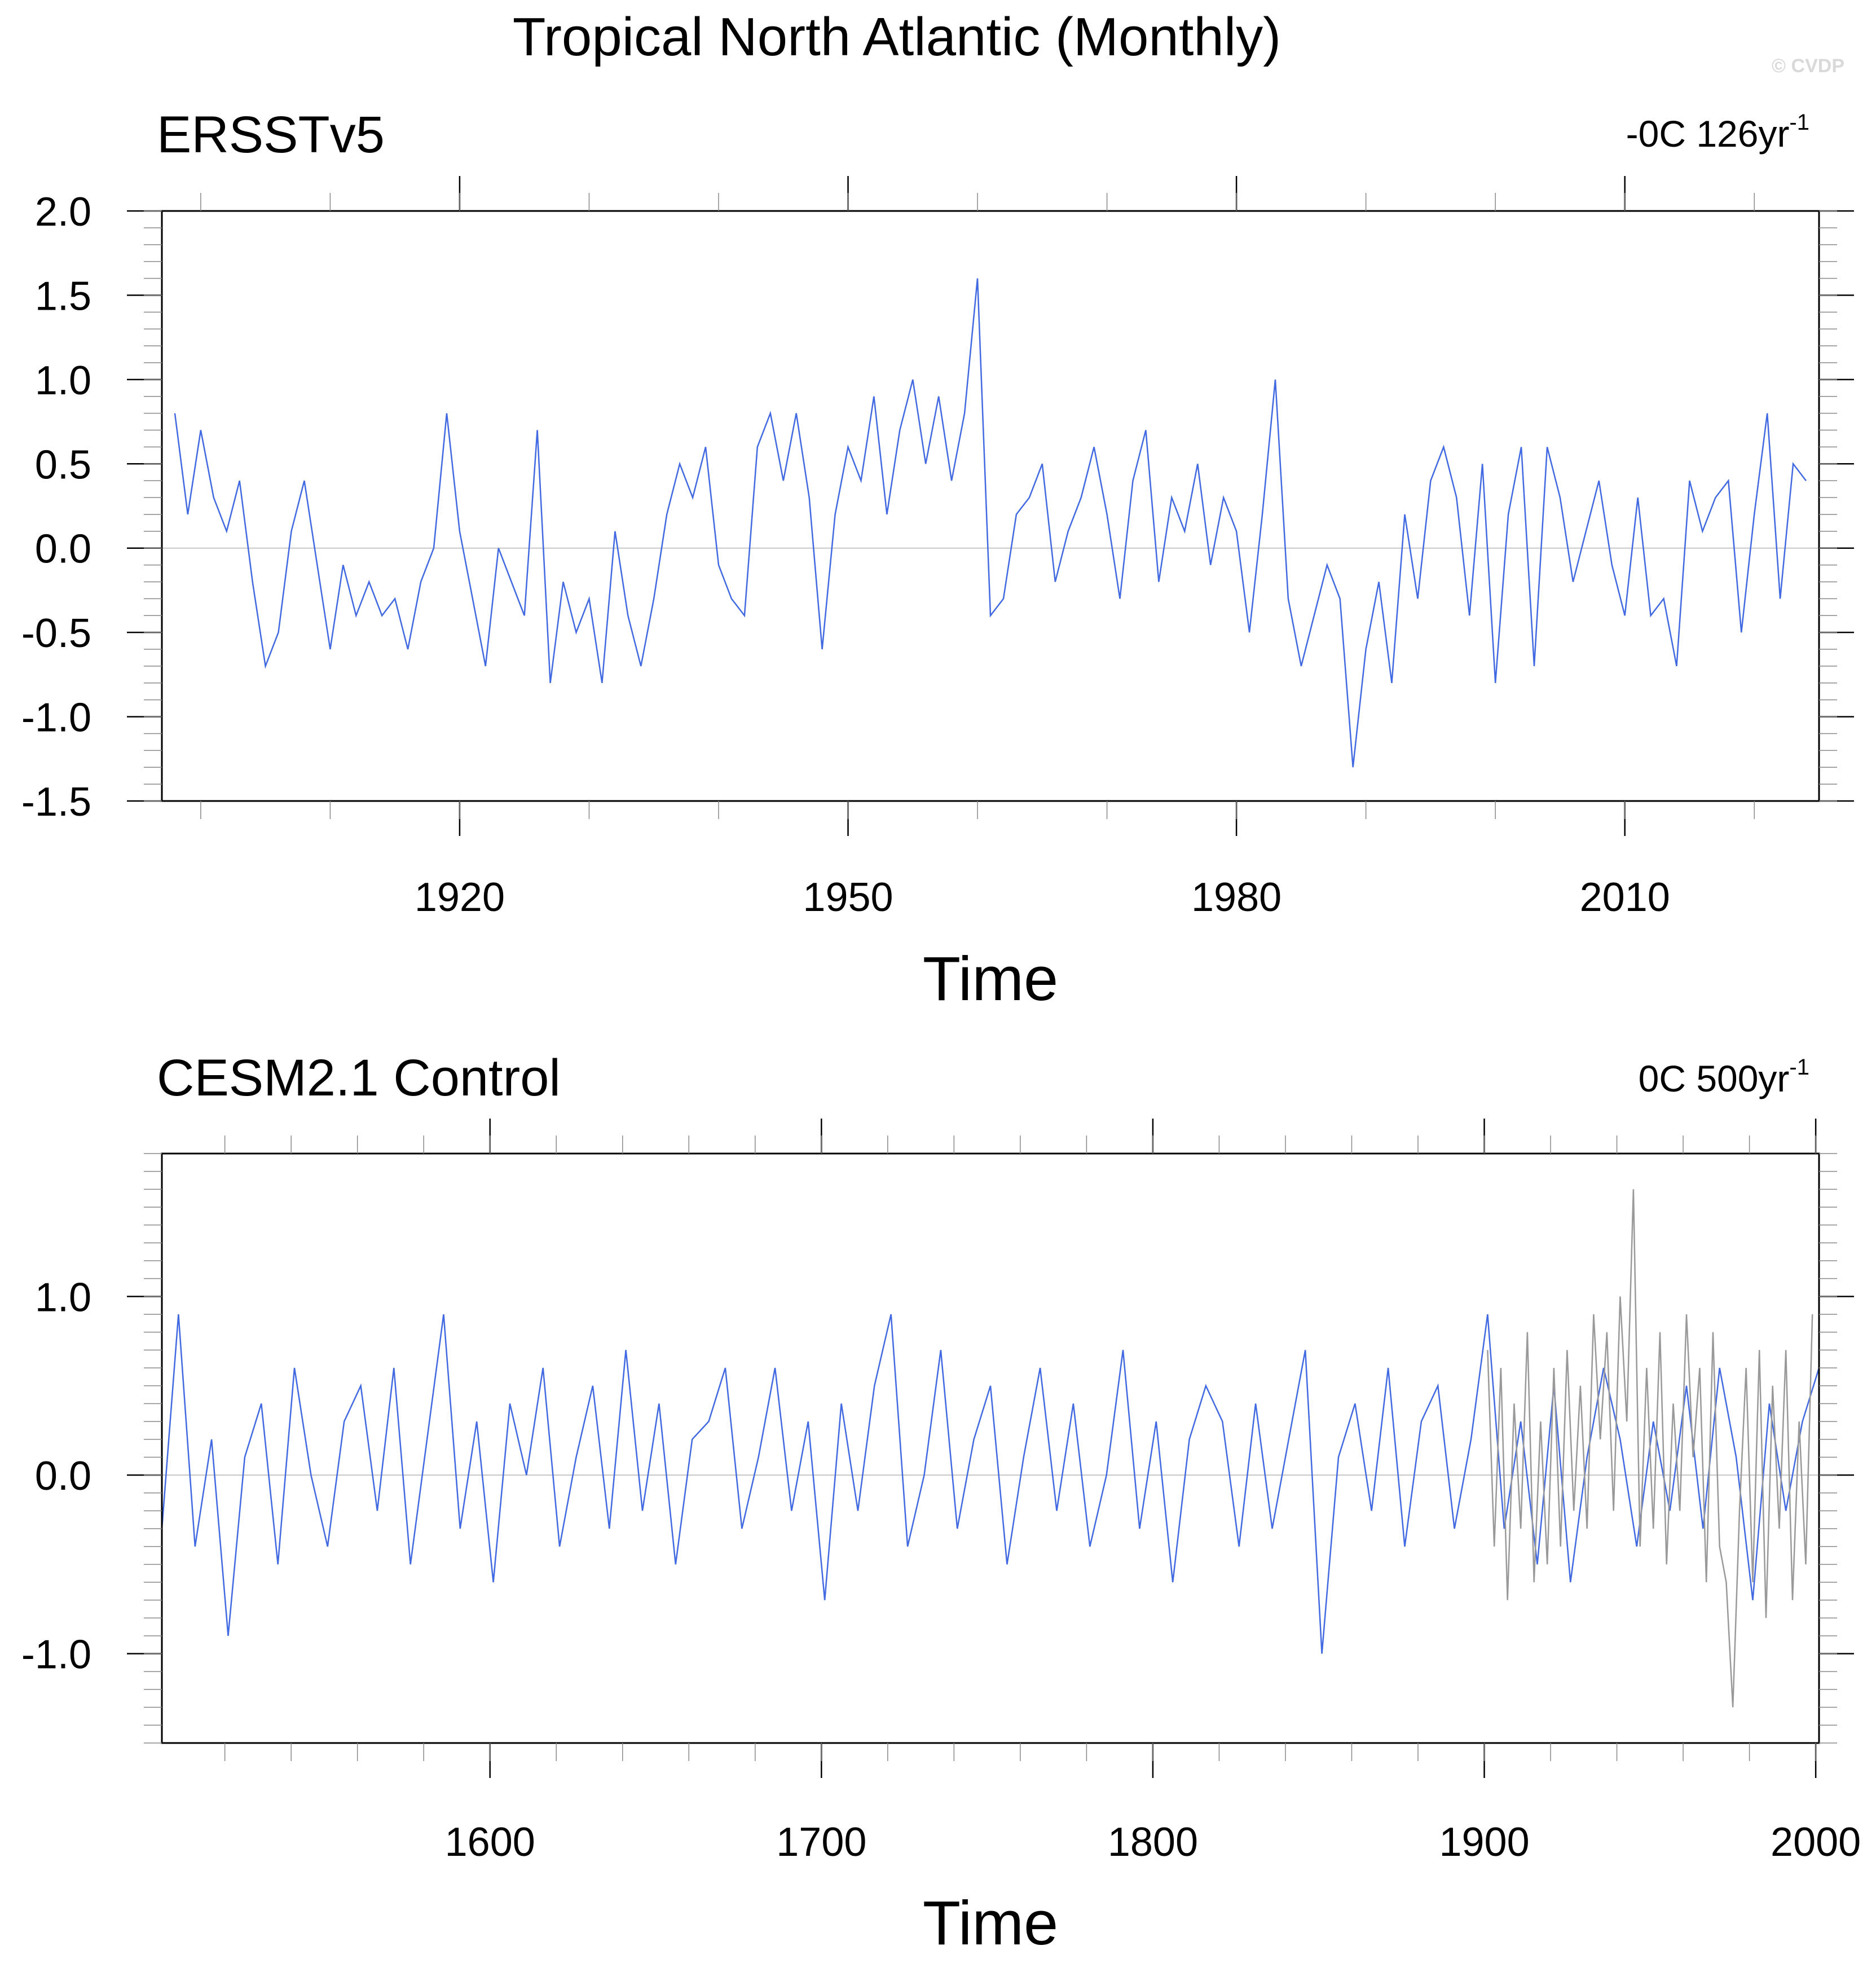 The height and width of the screenshot is (1963, 1876). I want to click on model-trend-label: 0C 500yr-1, so click(1724, 1077).